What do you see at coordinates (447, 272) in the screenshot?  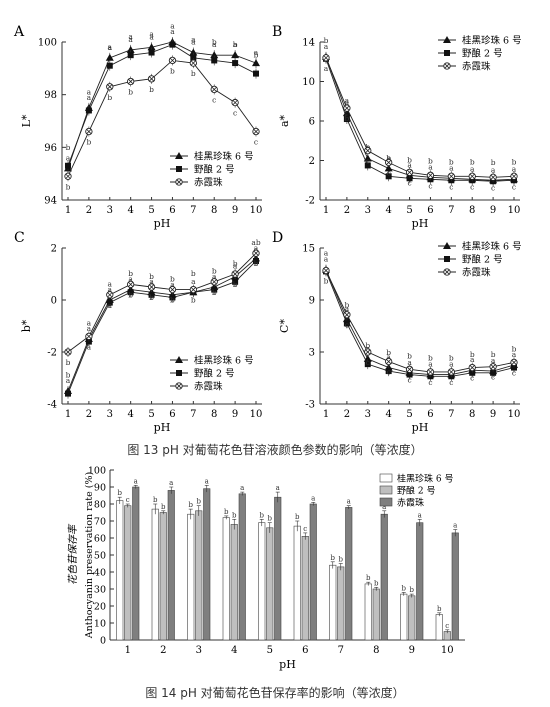 I see `legend-marker-cross-b` at bounding box center [447, 272].